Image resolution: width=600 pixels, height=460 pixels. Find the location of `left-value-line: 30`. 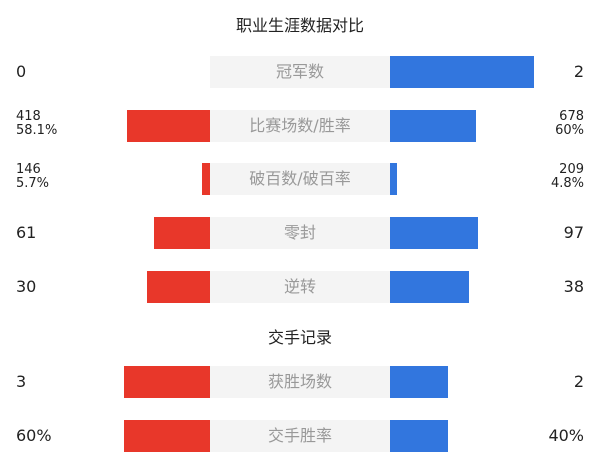

left-value-line: 30 is located at coordinates (26, 286).